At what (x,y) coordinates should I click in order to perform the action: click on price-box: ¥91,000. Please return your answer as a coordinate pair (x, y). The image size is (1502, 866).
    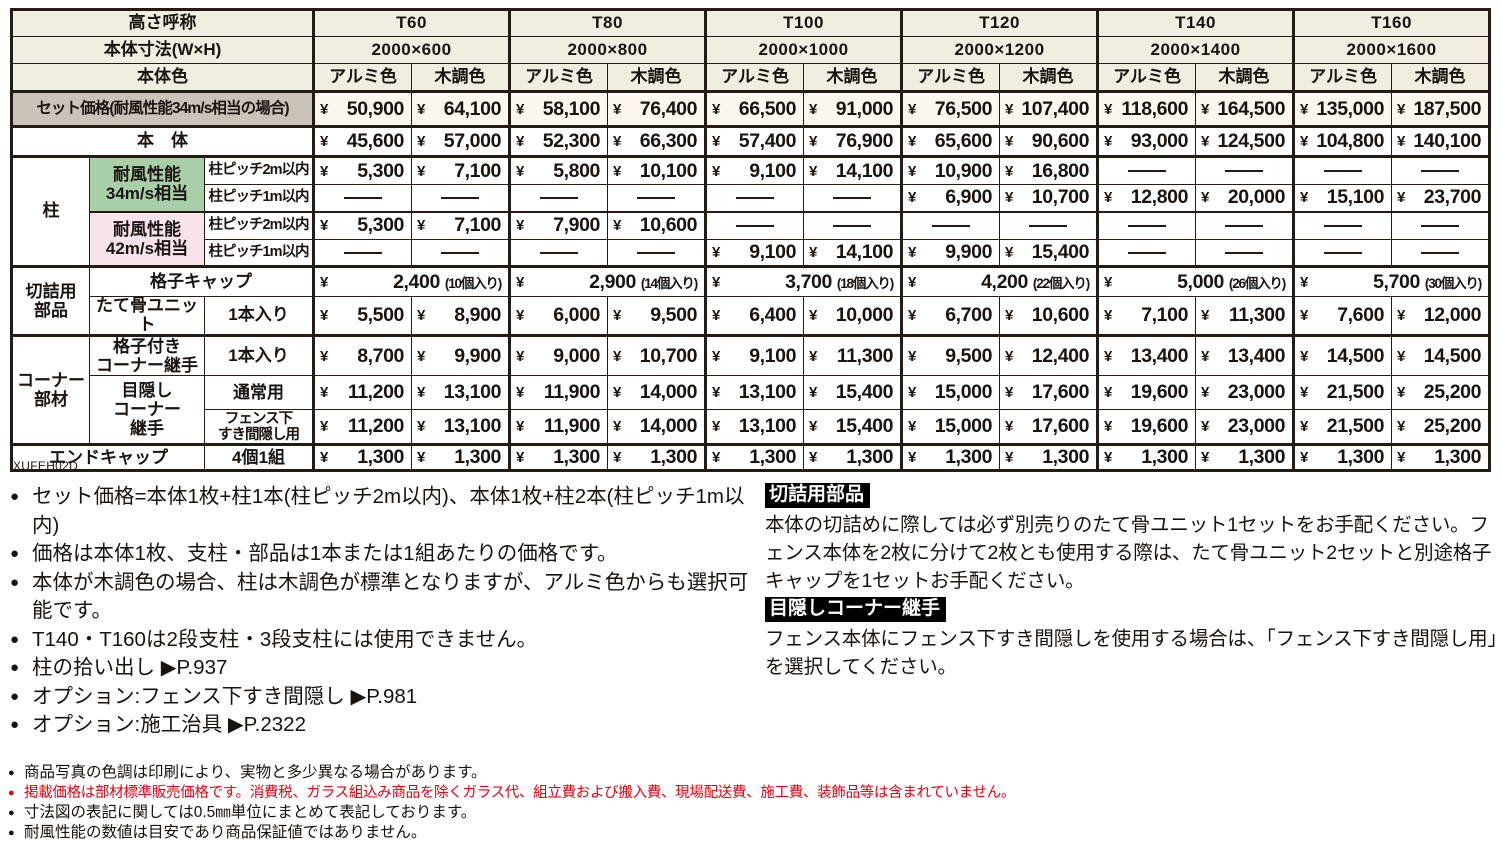
    Looking at the image, I should click on (853, 109).